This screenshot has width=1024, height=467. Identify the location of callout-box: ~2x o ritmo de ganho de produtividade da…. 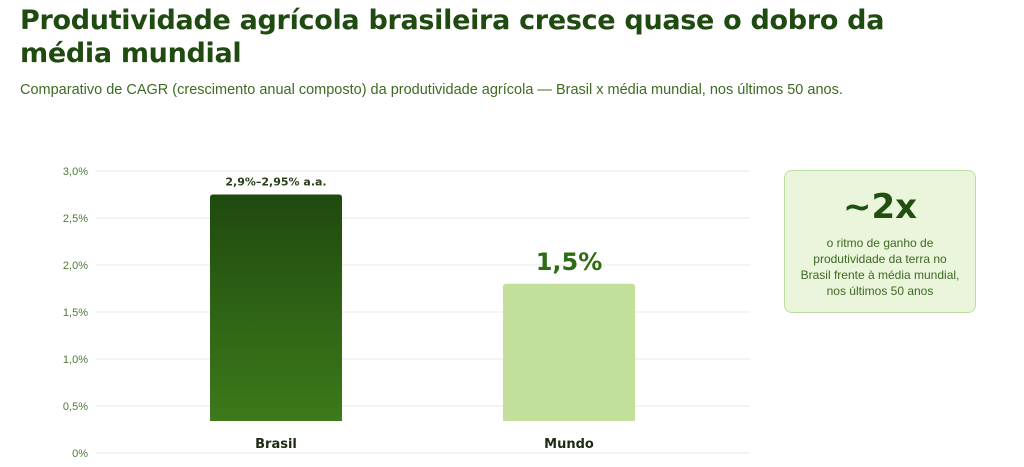
(880, 241).